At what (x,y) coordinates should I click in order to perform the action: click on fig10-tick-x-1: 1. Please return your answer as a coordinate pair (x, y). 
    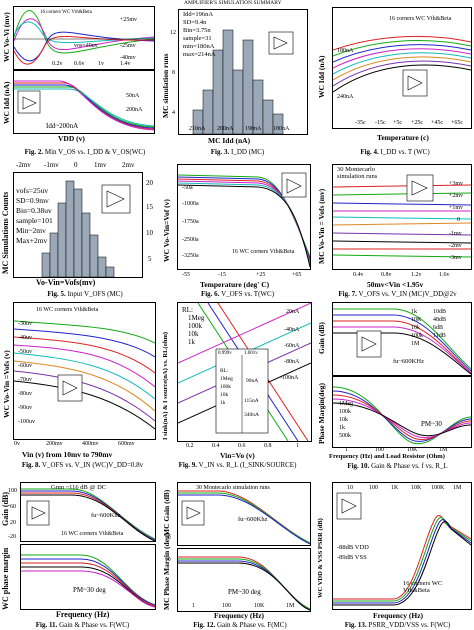
    Looking at the image, I should click on (346, 450).